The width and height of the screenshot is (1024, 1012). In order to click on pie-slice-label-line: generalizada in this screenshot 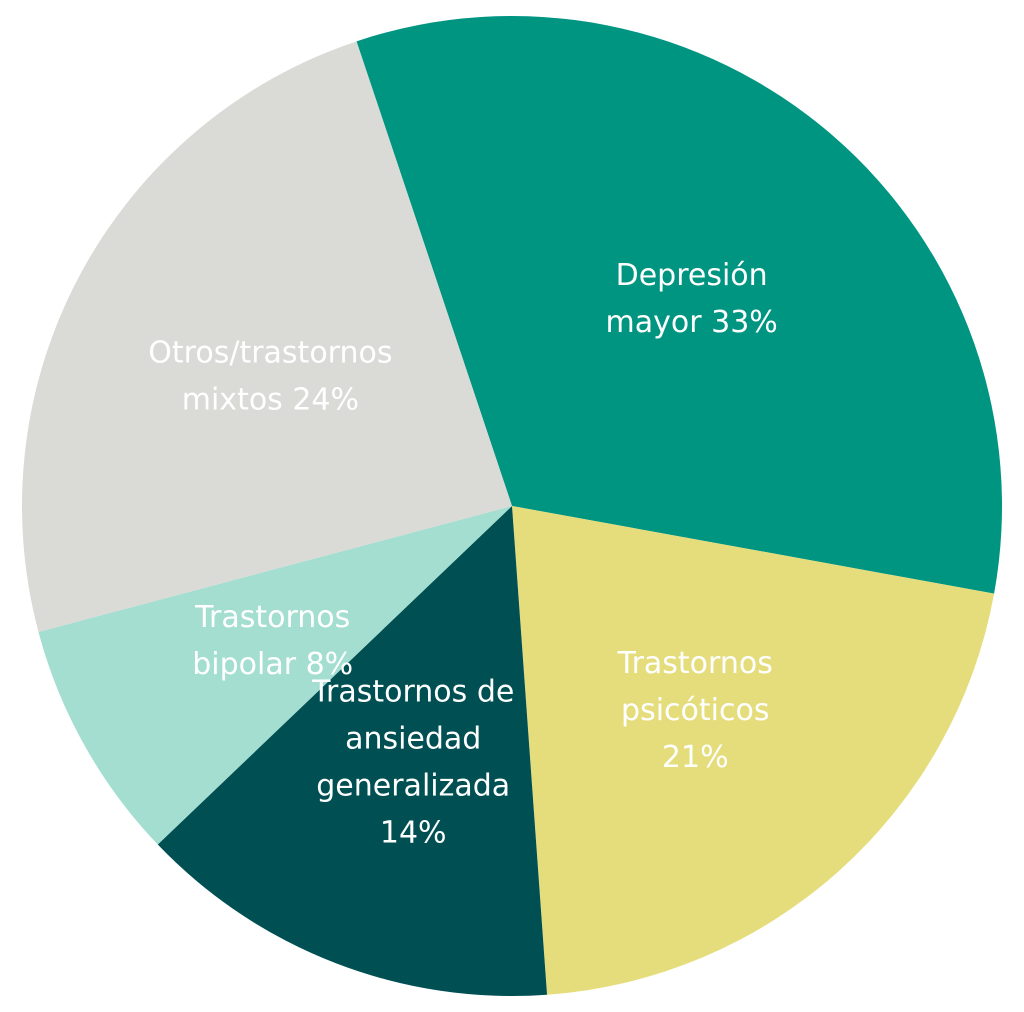, I will do `click(413, 786)`.